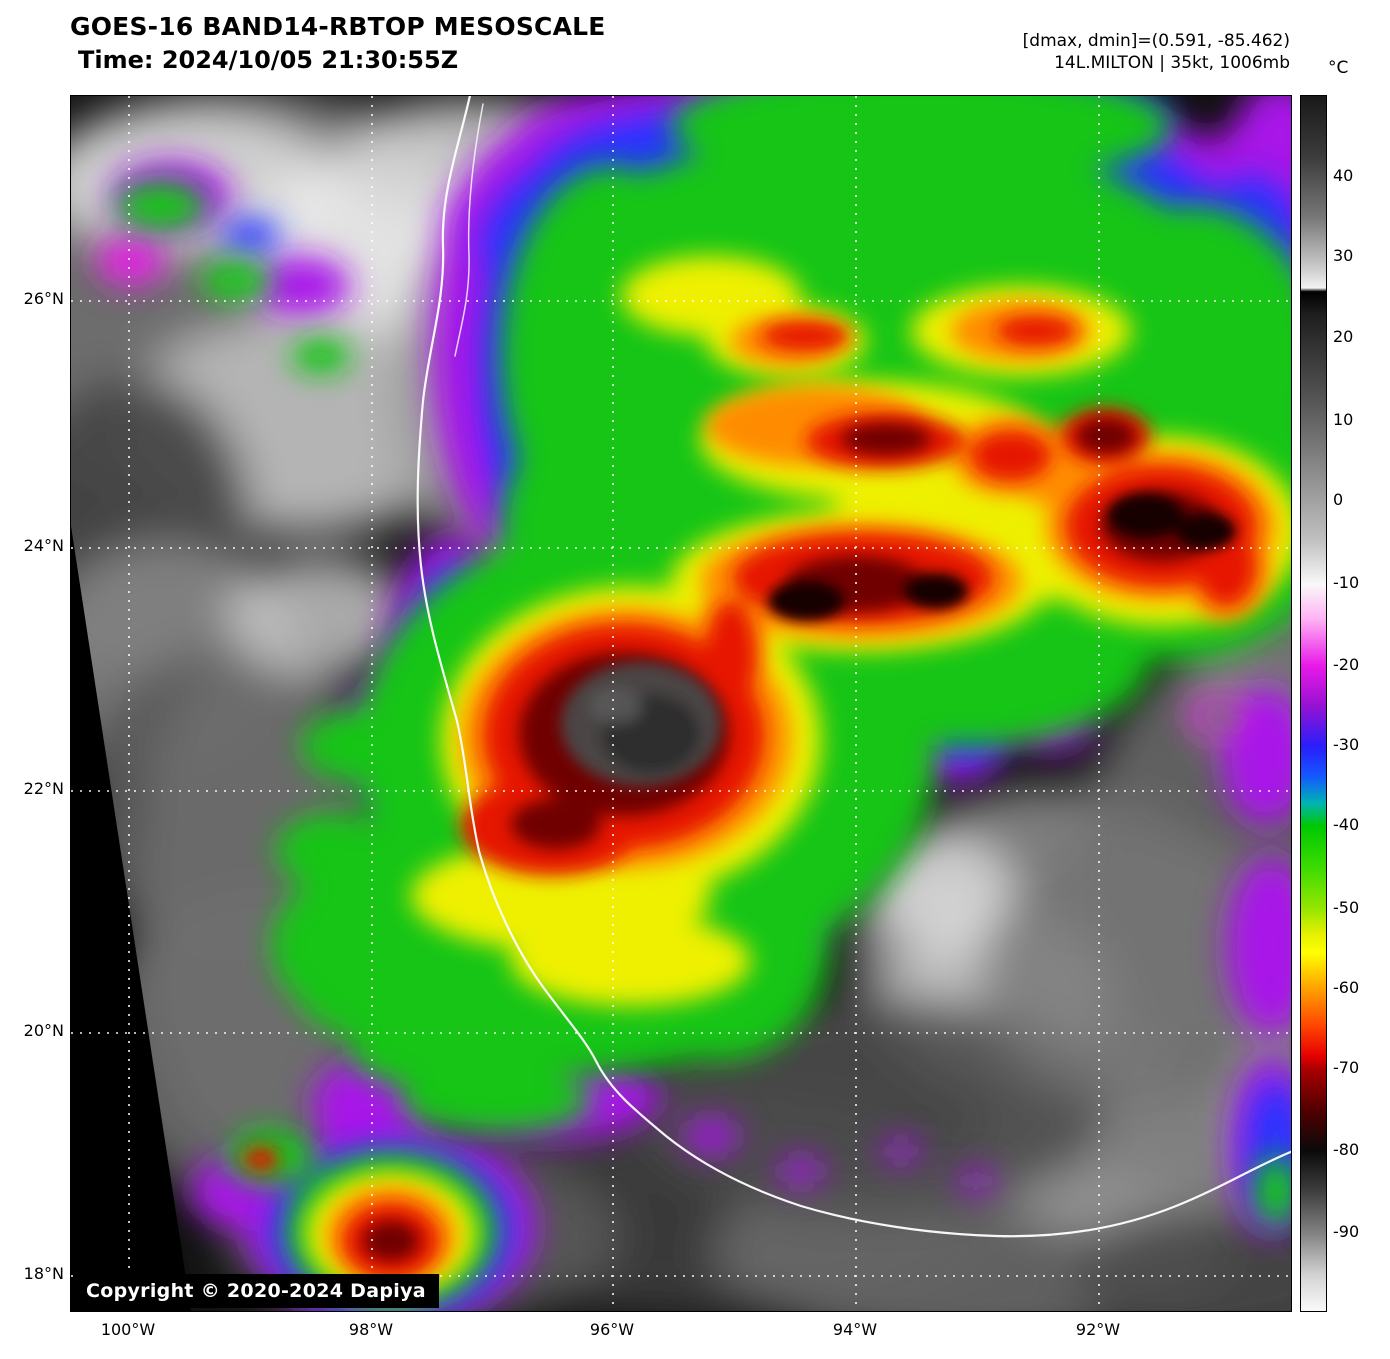  What do you see at coordinates (1002, 557) in the screenshot?
I see `coldest-spot-layer` at bounding box center [1002, 557].